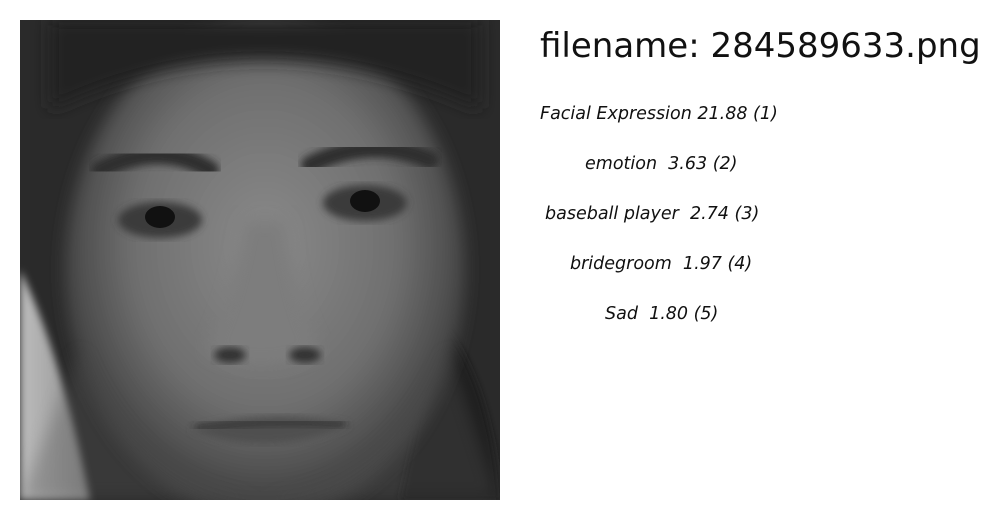  I want to click on prediction-item-3: baseball player 2.74 (3), so click(652, 214).